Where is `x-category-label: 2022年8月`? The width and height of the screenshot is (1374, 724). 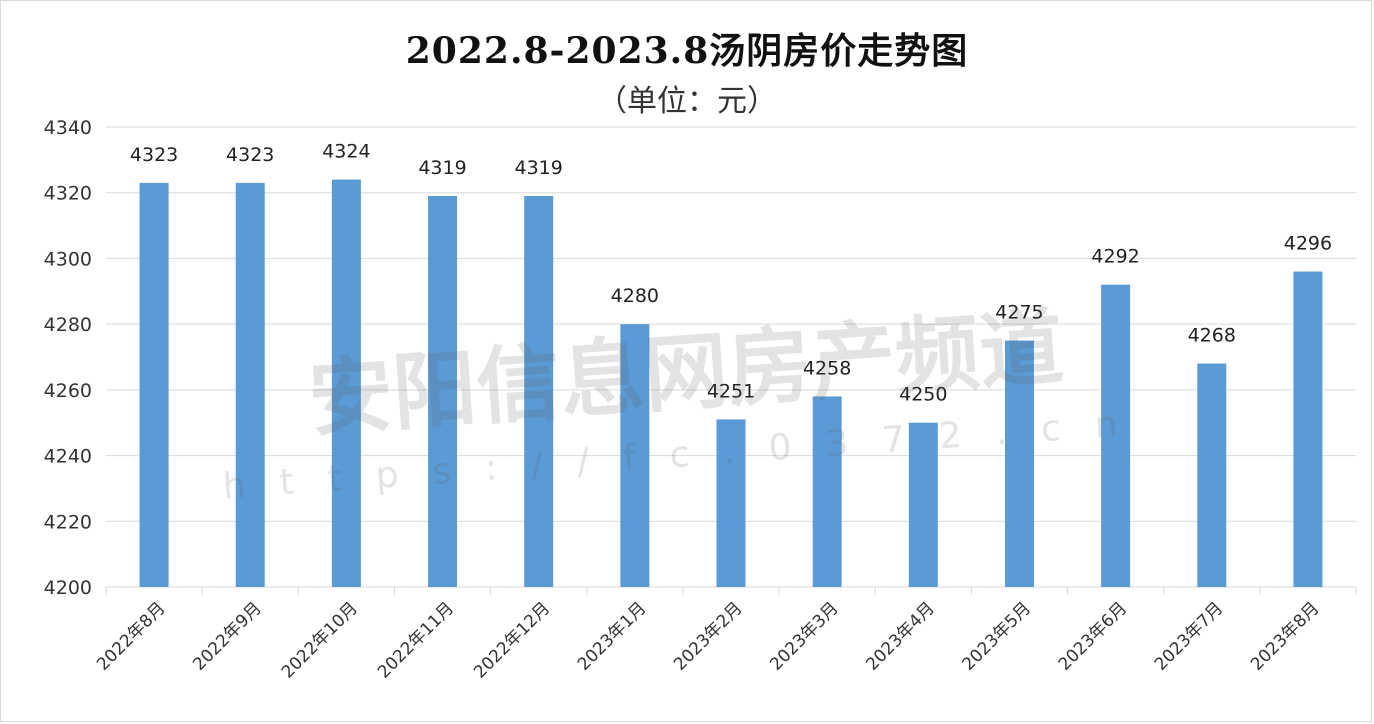 x-category-label: 2022年8月 is located at coordinates (131, 636).